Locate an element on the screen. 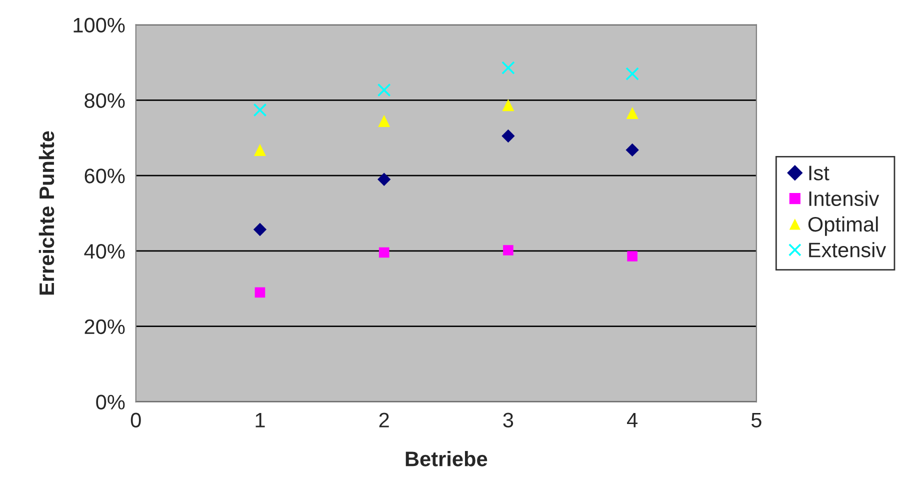 This screenshot has height=496, width=918. x-axis-title: Betriebe is located at coordinates (447, 458).